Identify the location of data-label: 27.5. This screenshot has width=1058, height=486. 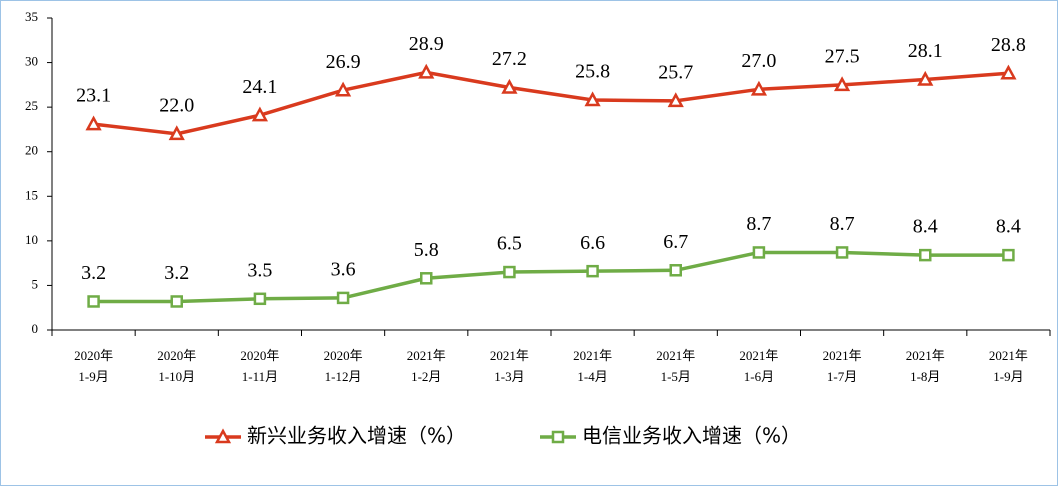
(842, 56).